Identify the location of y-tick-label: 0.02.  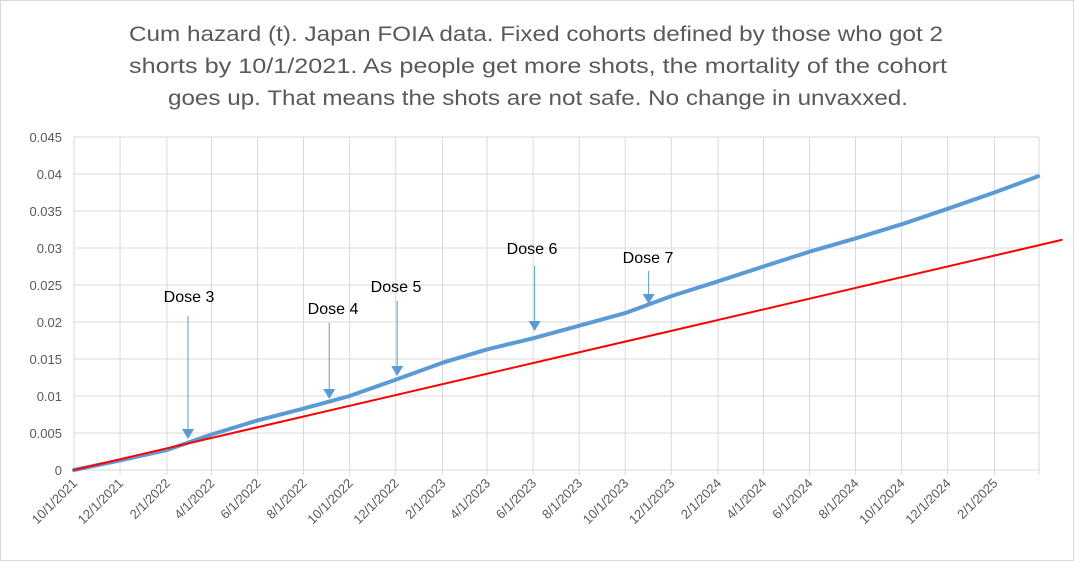
(49, 322).